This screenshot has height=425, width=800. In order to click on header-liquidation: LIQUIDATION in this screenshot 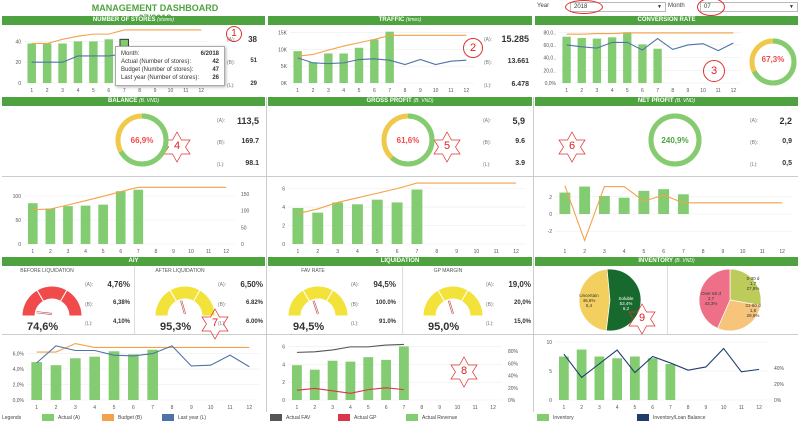, I will do `click(400, 261)`.